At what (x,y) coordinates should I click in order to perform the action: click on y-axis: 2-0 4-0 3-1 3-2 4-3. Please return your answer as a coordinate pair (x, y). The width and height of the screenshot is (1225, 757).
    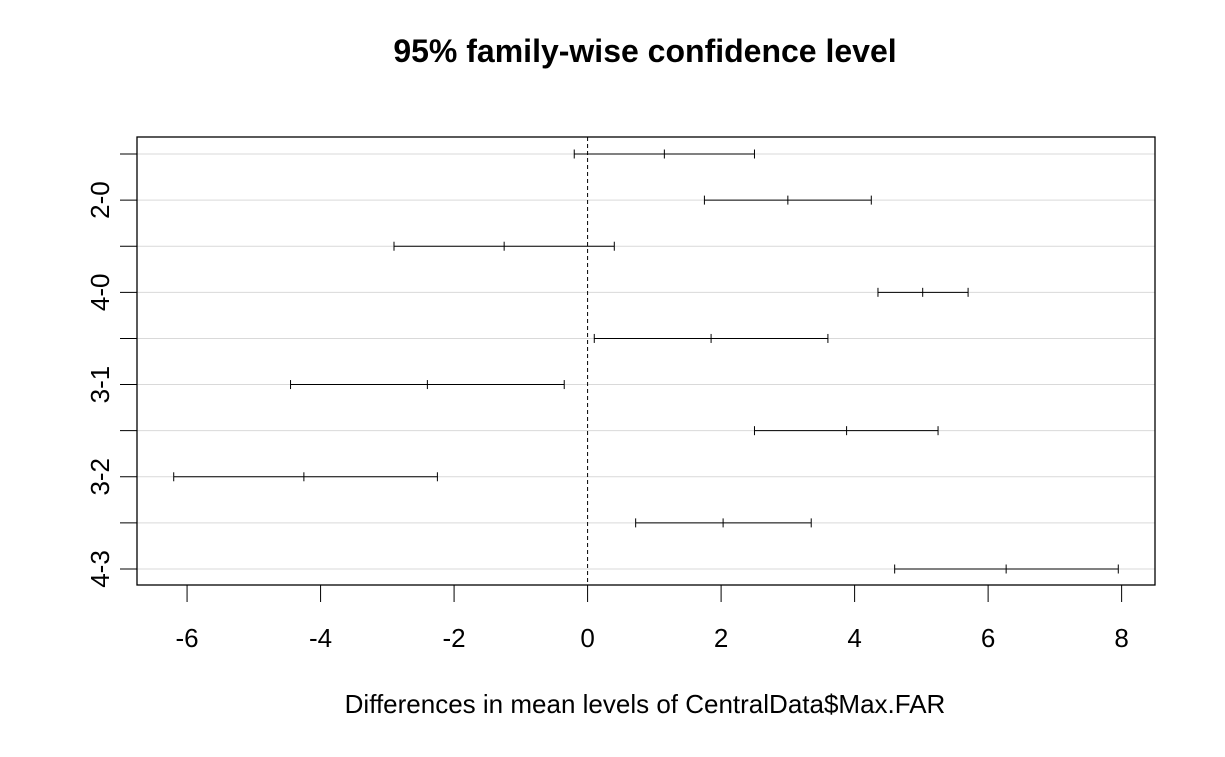
    Looking at the image, I should click on (111, 370).